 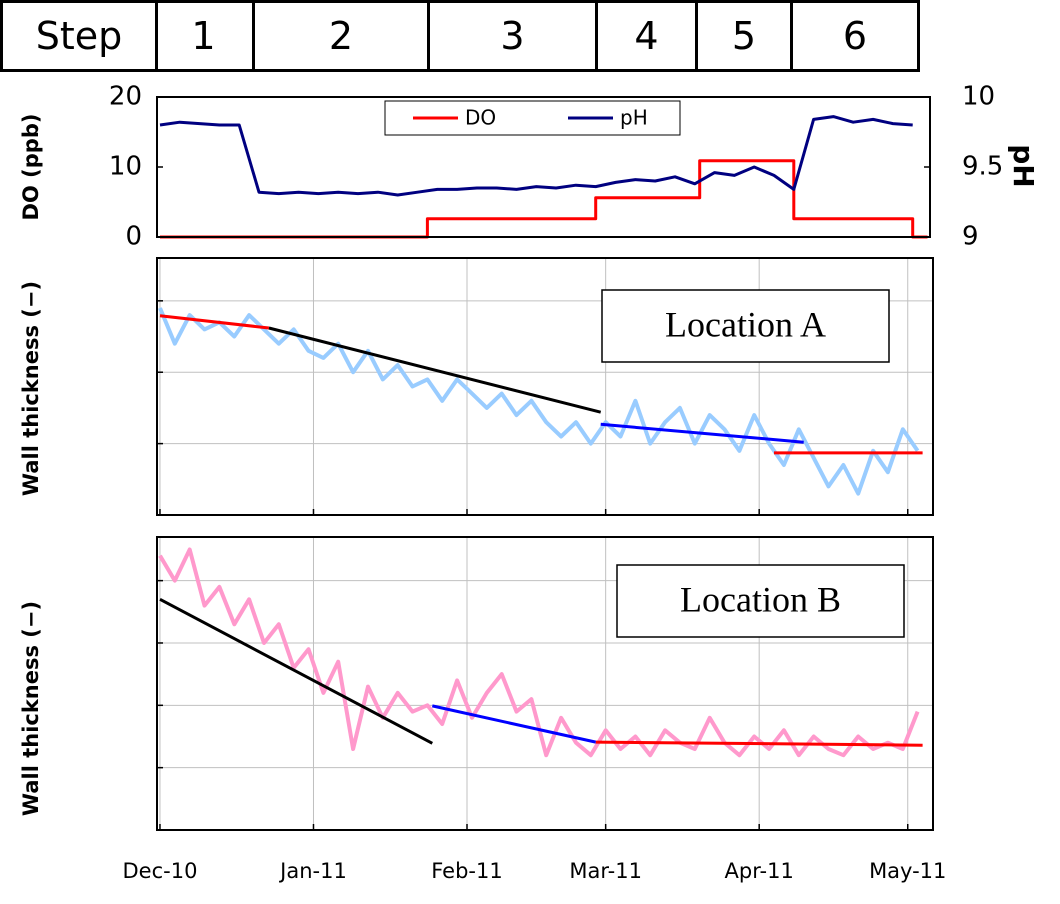 I want to click on x-tick-label: Dec-10, so click(x=160, y=871).